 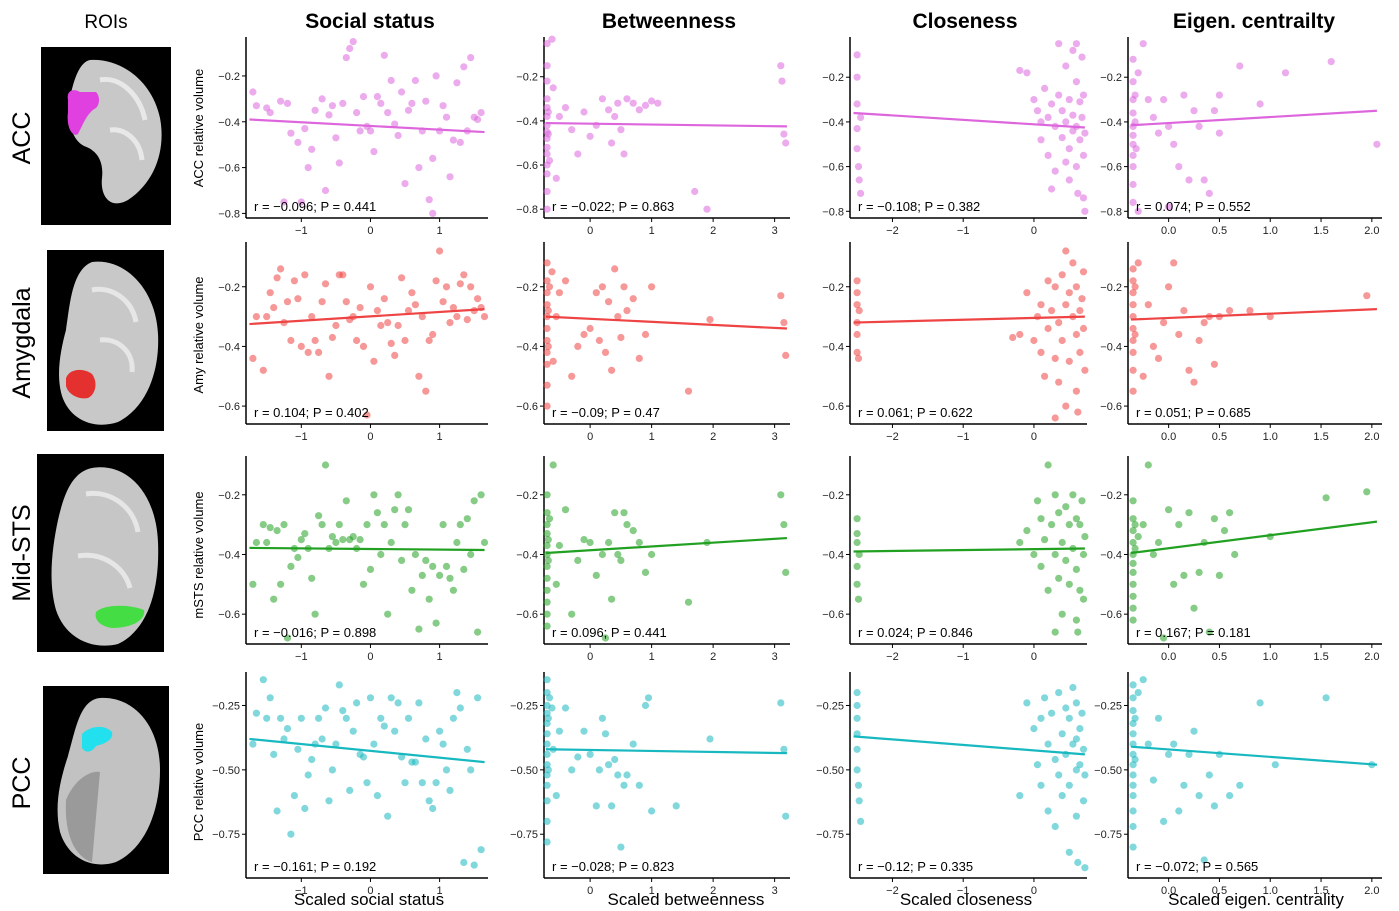 What do you see at coordinates (955, 559) in the screenshot?
I see `scatter-panel-r2-c2: −0.2 −0.4 −0.6 −2 −1 0 r = 0.024; P = 0.846` at bounding box center [955, 559].